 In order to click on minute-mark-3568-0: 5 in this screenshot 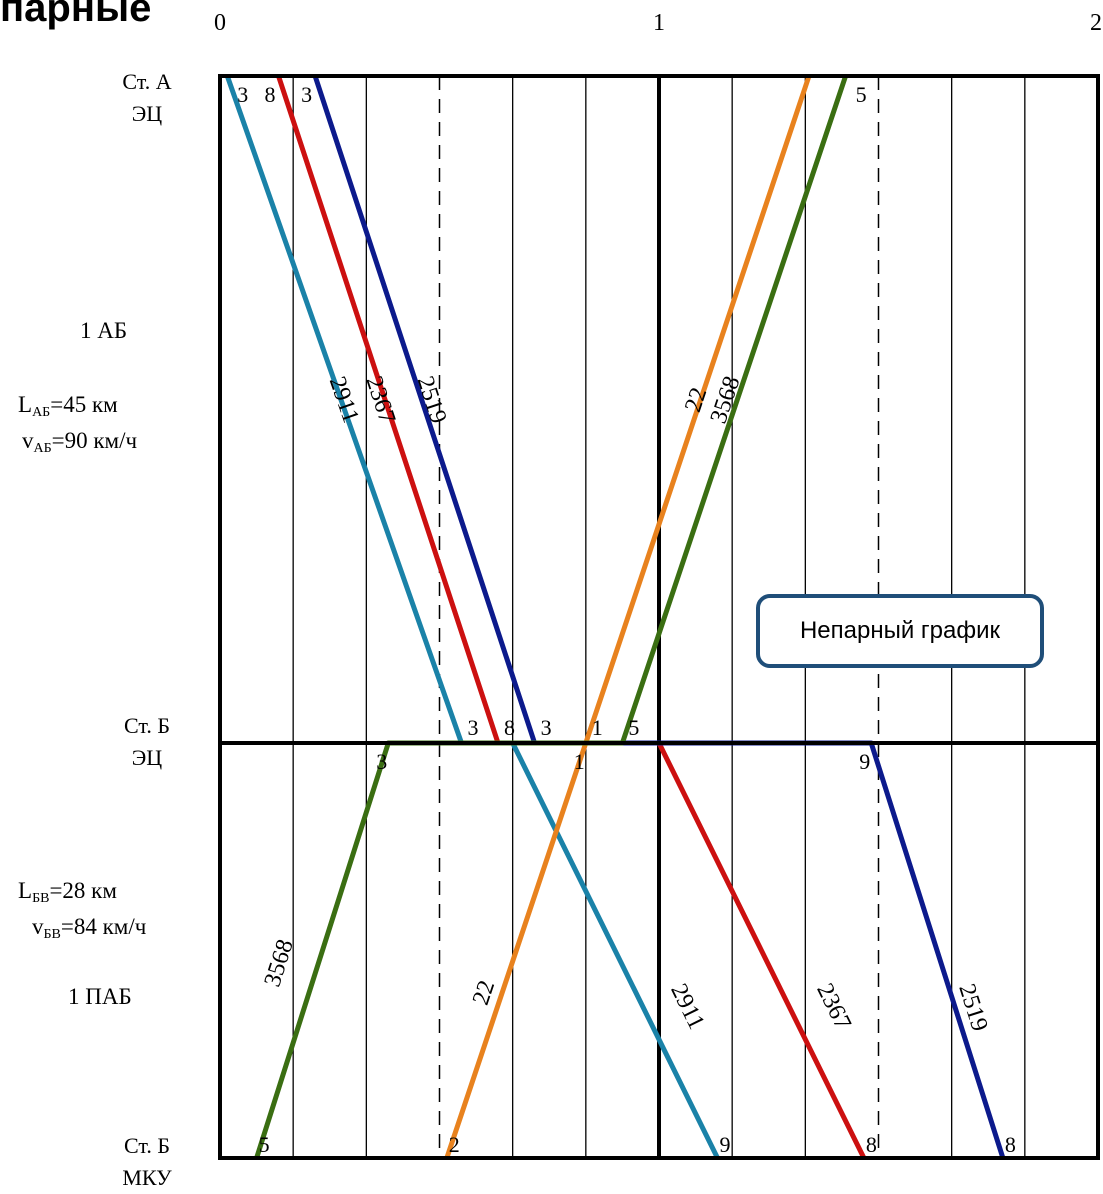, I will do `click(264, 1144)`.